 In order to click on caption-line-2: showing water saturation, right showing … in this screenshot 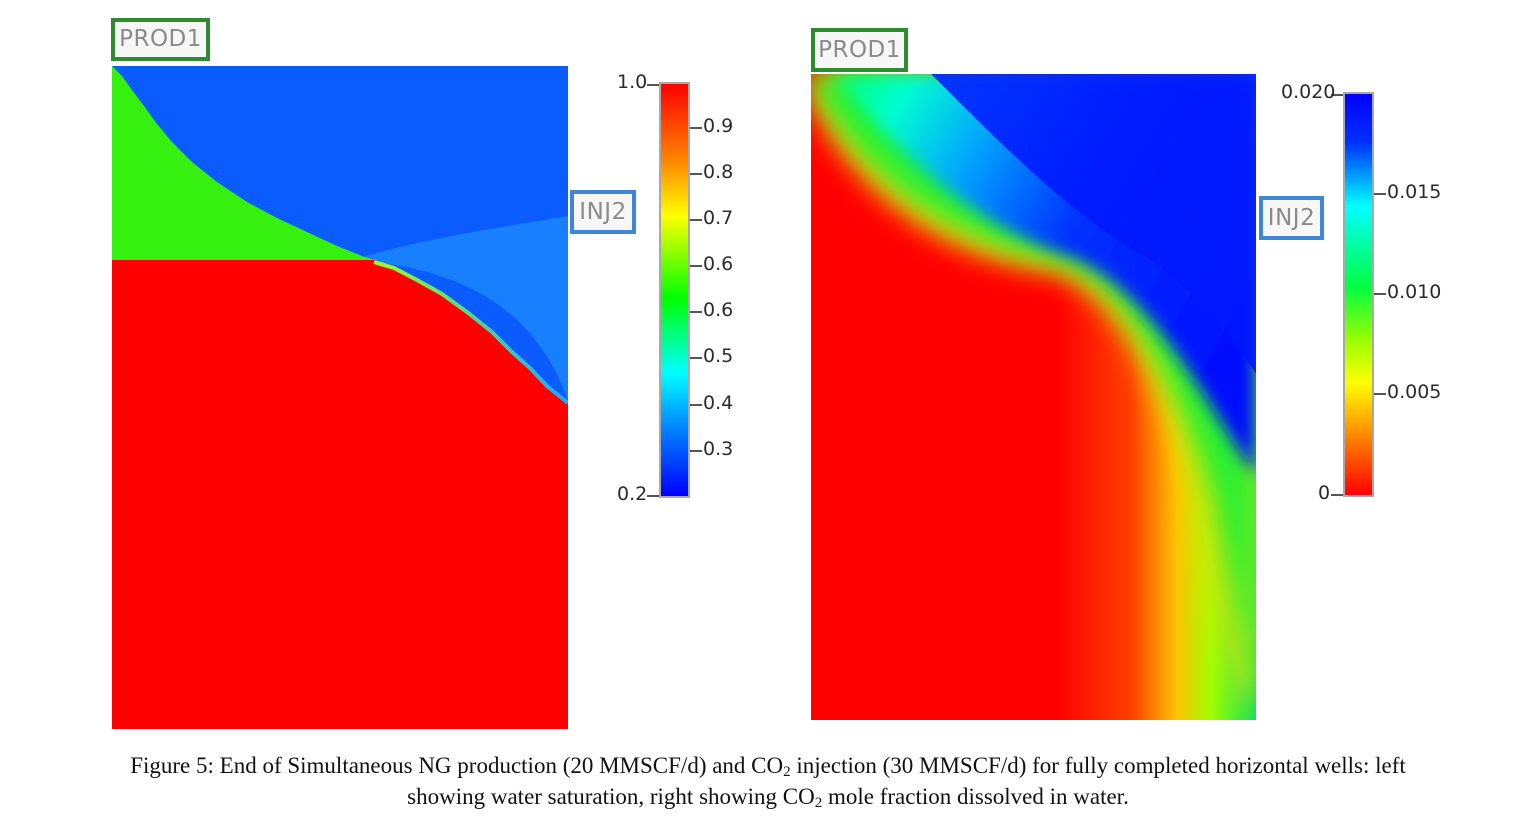, I will do `click(768, 797)`.